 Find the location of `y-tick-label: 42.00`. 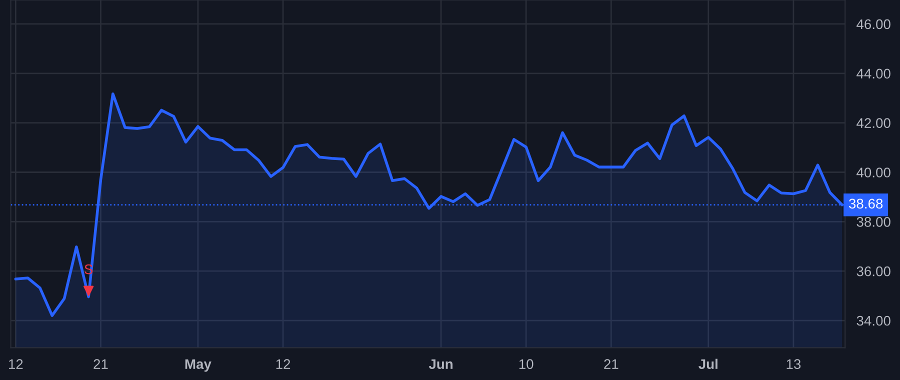

y-tick-label: 42.00 is located at coordinates (873, 123).